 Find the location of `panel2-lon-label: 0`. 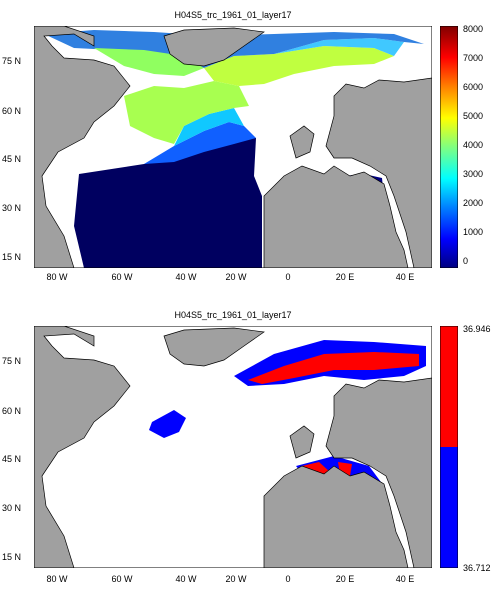

panel2-lon-label: 0 is located at coordinates (288, 579).